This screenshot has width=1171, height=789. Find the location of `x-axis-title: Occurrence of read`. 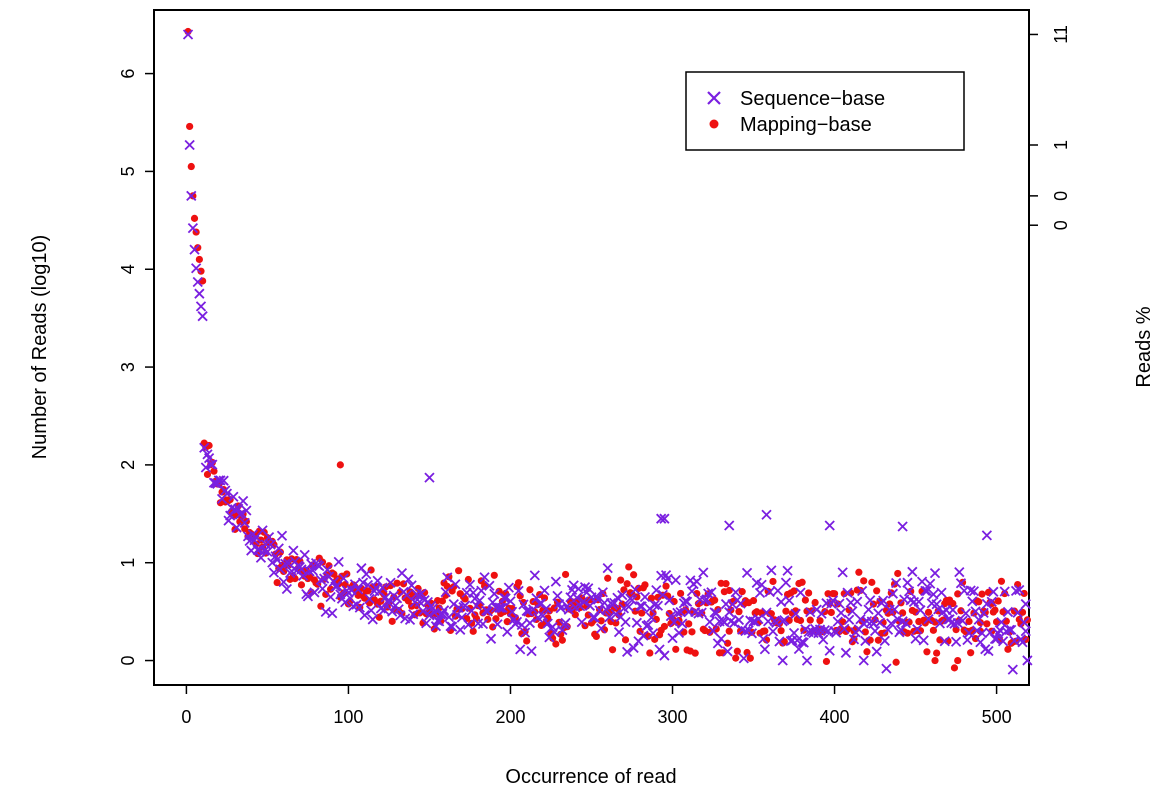

x-axis-title: Occurrence of read is located at coordinates (590, 777).